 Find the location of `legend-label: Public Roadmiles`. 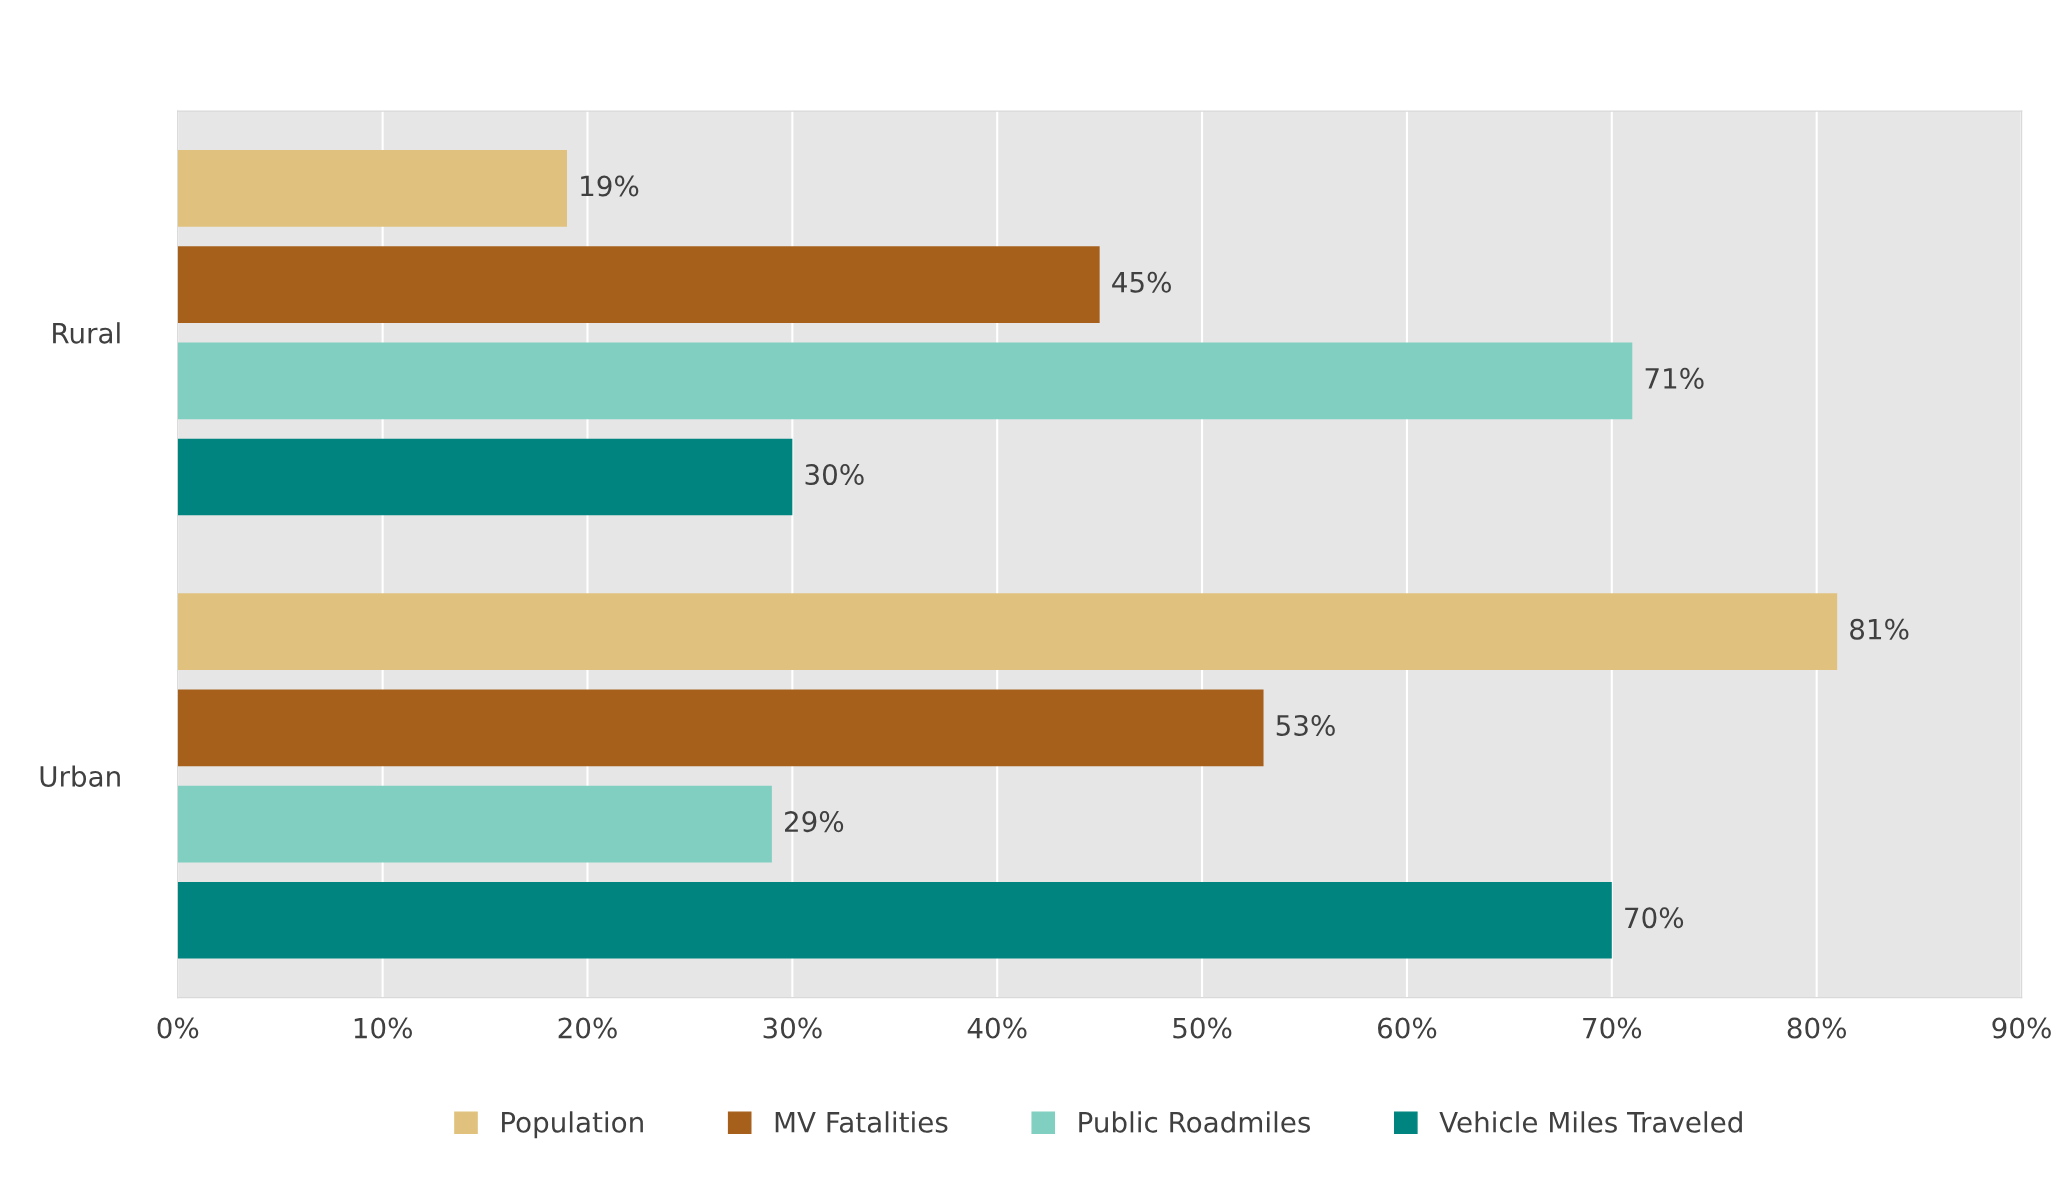

legend-label: Public Roadmiles is located at coordinates (1195, 1122).